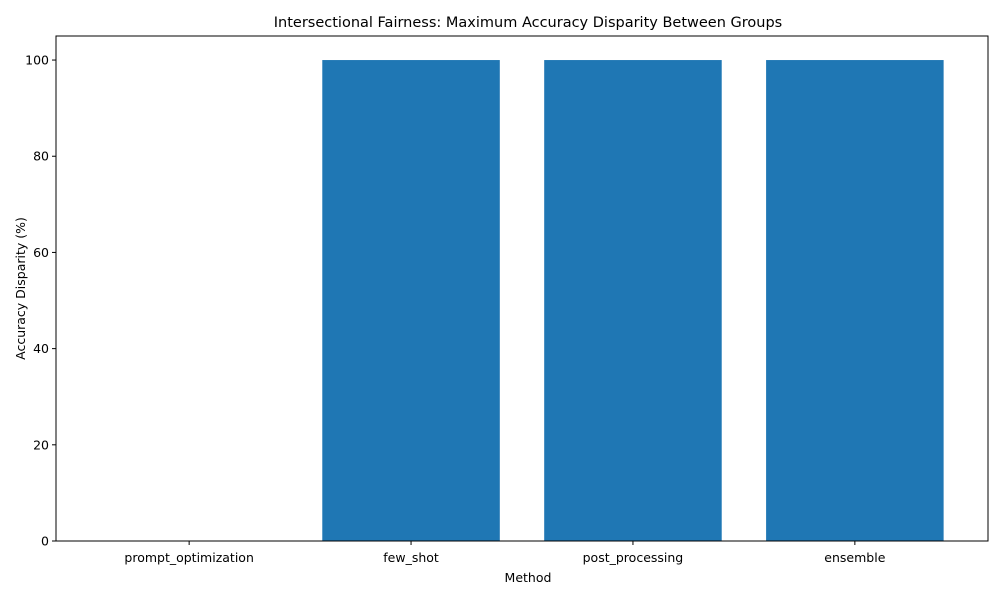 Image resolution: width=1000 pixels, height=604 pixels. I want to click on x-tick-label: post_processing, so click(633, 557).